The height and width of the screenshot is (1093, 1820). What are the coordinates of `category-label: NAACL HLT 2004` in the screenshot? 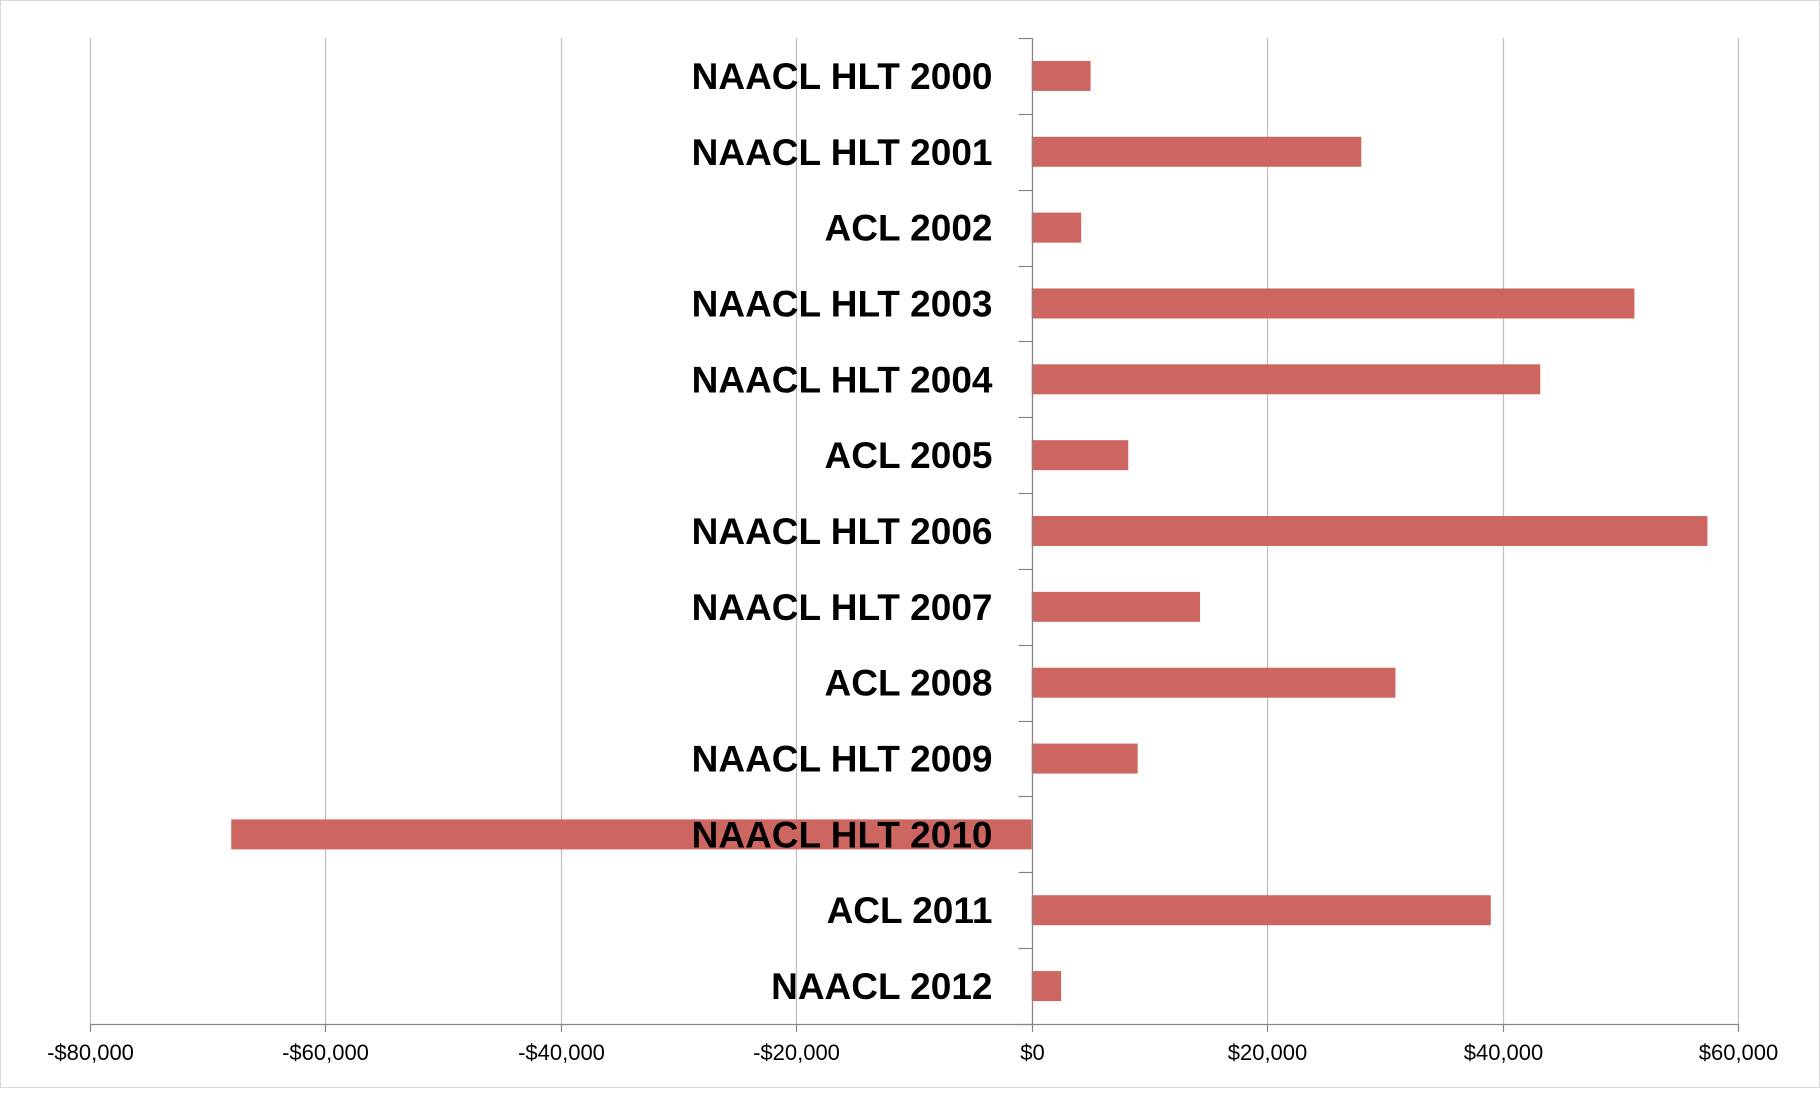 It's located at (842, 379).